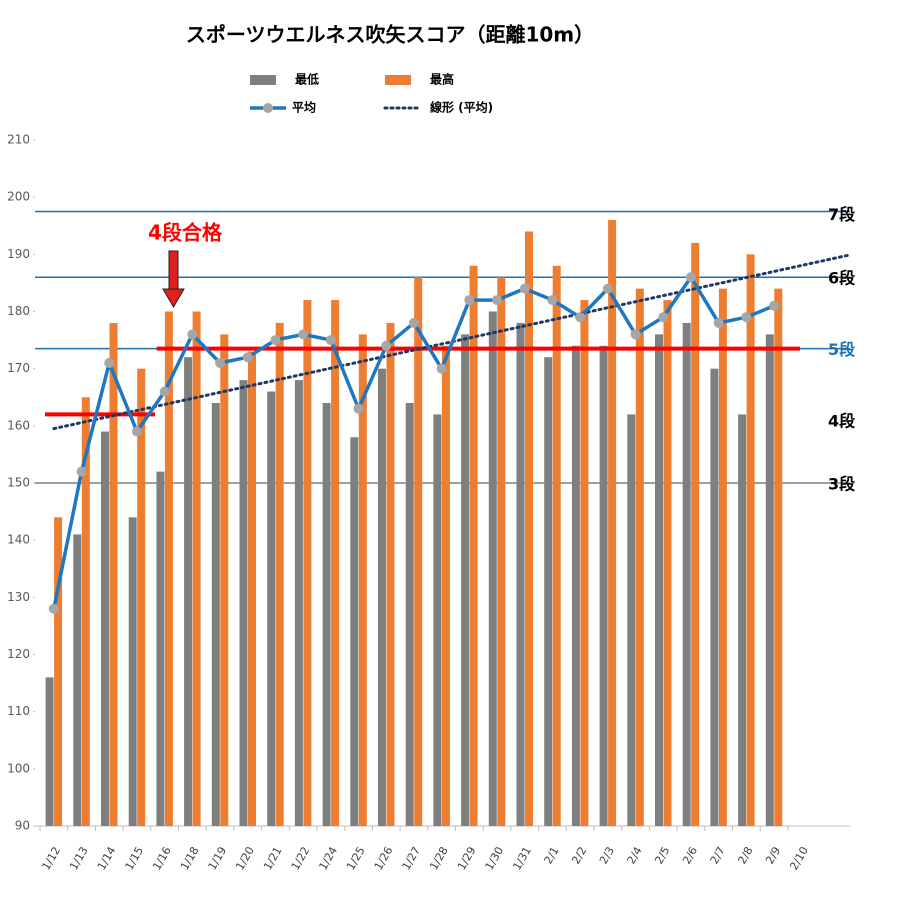 The height and width of the screenshot is (904, 900). Describe the element at coordinates (690, 855) in the screenshot. I see `x-tick-label: 2/6` at that location.